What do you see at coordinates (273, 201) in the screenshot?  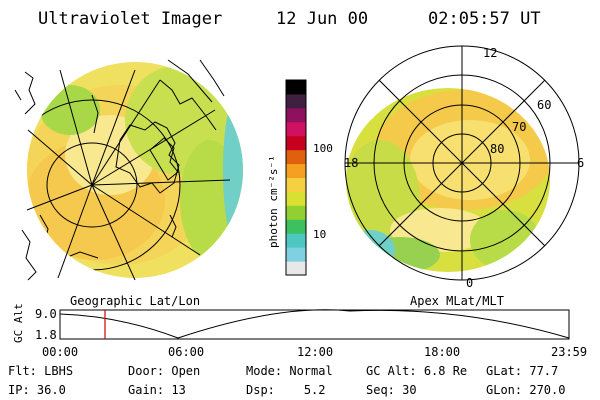 I see `colorbar-unit-label: photon cm⁻²s⁻¹` at bounding box center [273, 201].